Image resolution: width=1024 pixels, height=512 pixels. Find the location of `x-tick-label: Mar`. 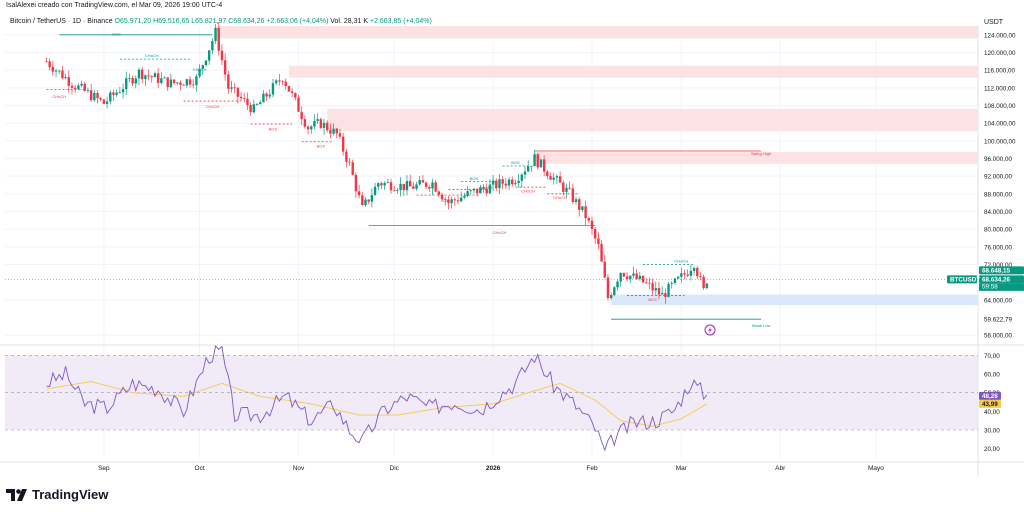

x-tick-label: Mar is located at coordinates (682, 468).